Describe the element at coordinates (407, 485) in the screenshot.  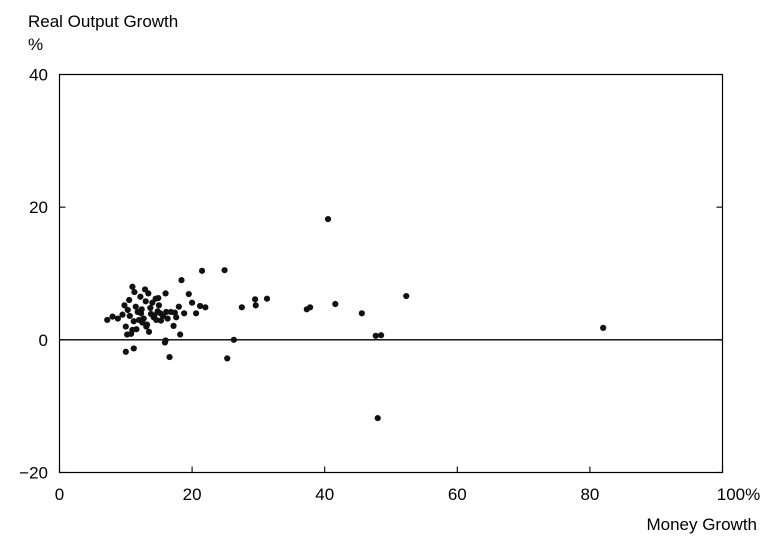
I see `x-axis: 0 20 40 60 80 100%` at that location.